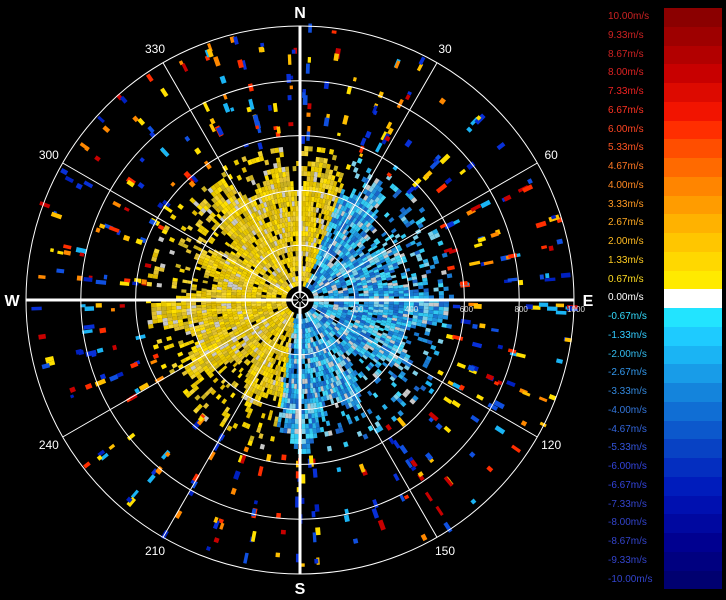 Image resolution: width=726 pixels, height=600 pixels. Describe the element at coordinates (155, 49) in the screenshot. I see `azimuth-label-330: 330` at that location.